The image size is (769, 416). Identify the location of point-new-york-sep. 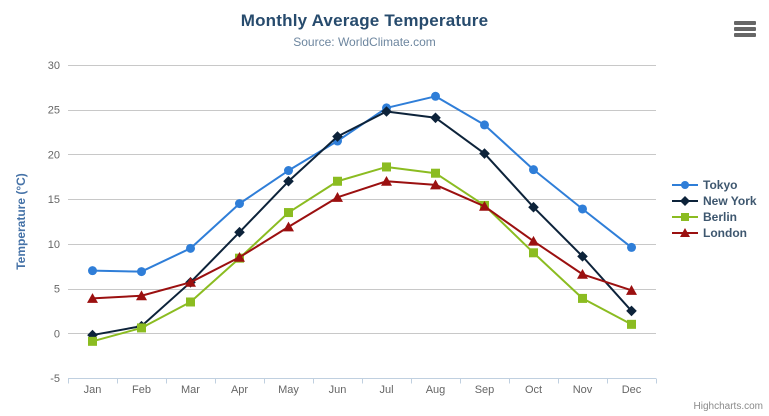
(484, 153).